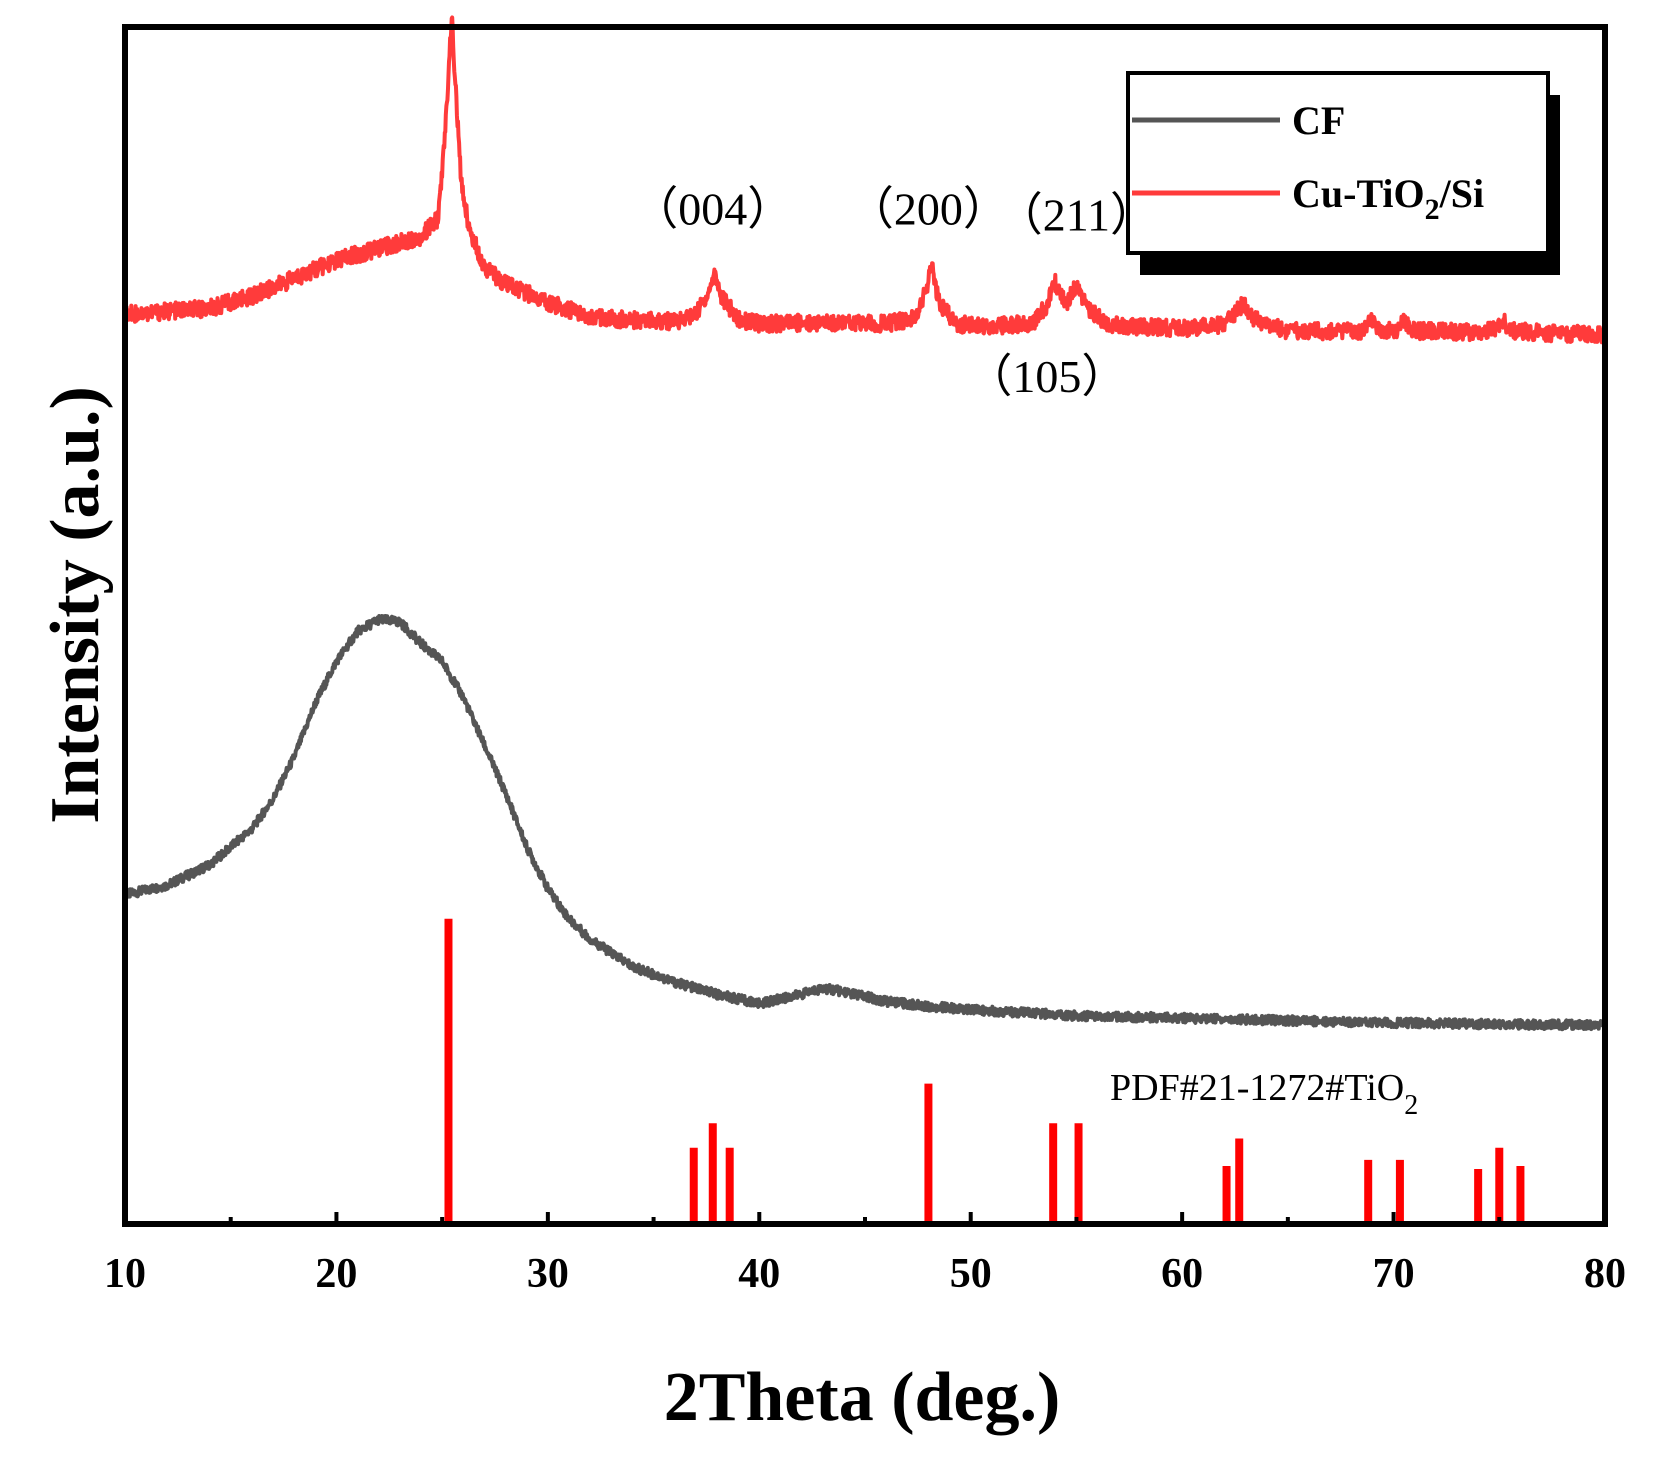 Image resolution: width=1655 pixels, height=1467 pixels. I want to click on x-tick-label-80: 80, so click(1605, 1274).